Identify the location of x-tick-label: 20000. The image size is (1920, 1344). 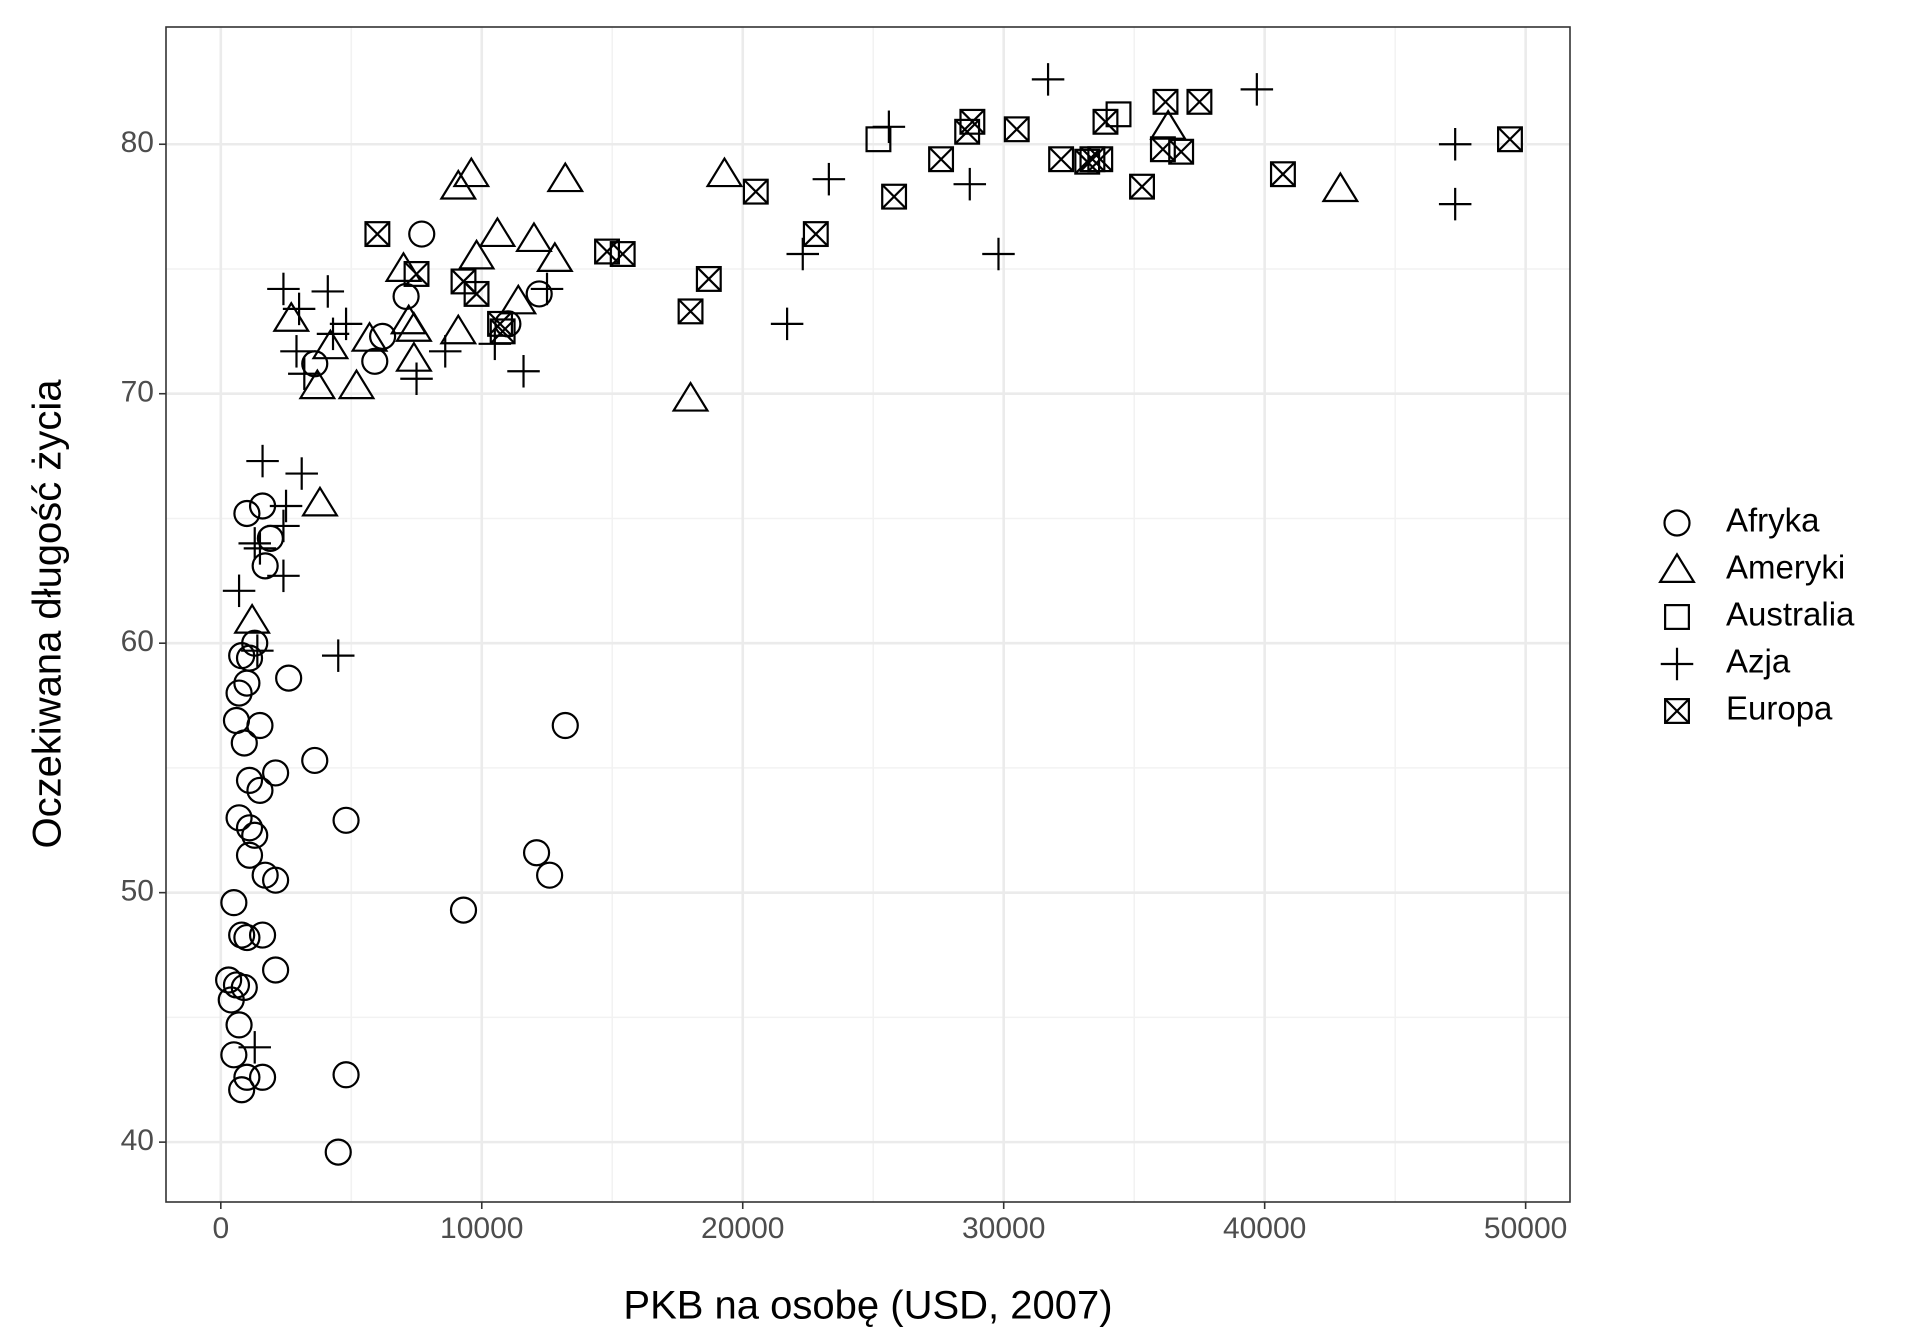
(742, 1228).